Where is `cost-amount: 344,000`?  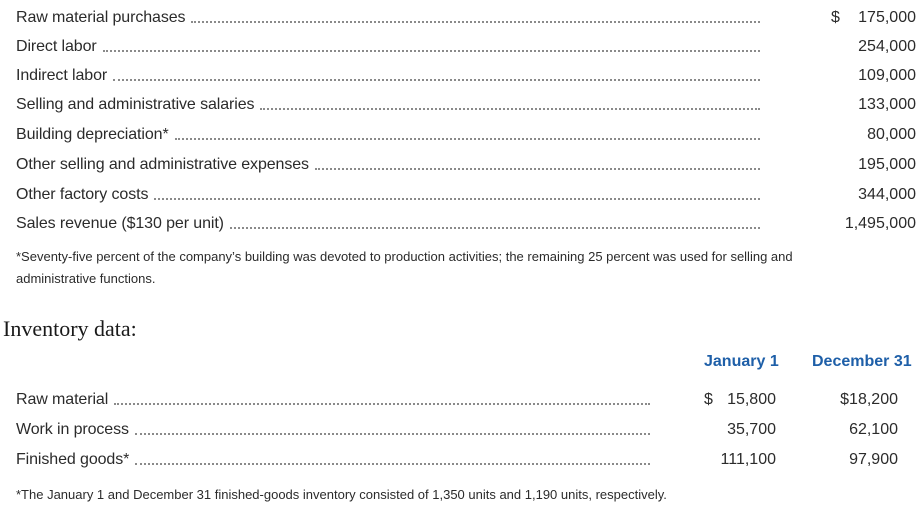 cost-amount: 344,000 is located at coordinates (861, 195).